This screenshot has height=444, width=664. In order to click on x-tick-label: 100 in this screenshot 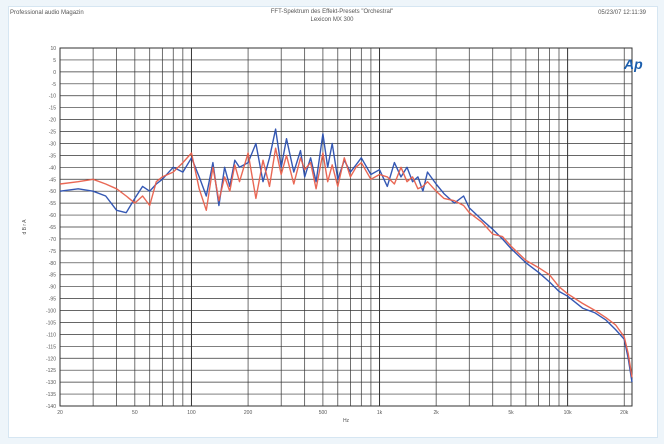, I will do `click(191, 413)`.